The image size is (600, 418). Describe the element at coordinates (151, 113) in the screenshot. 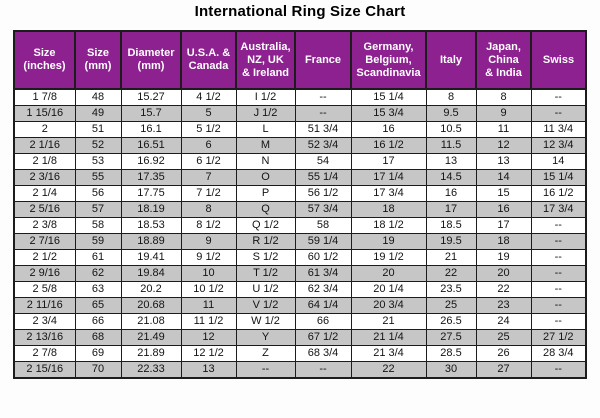

I see `cell: 15.7` at that location.